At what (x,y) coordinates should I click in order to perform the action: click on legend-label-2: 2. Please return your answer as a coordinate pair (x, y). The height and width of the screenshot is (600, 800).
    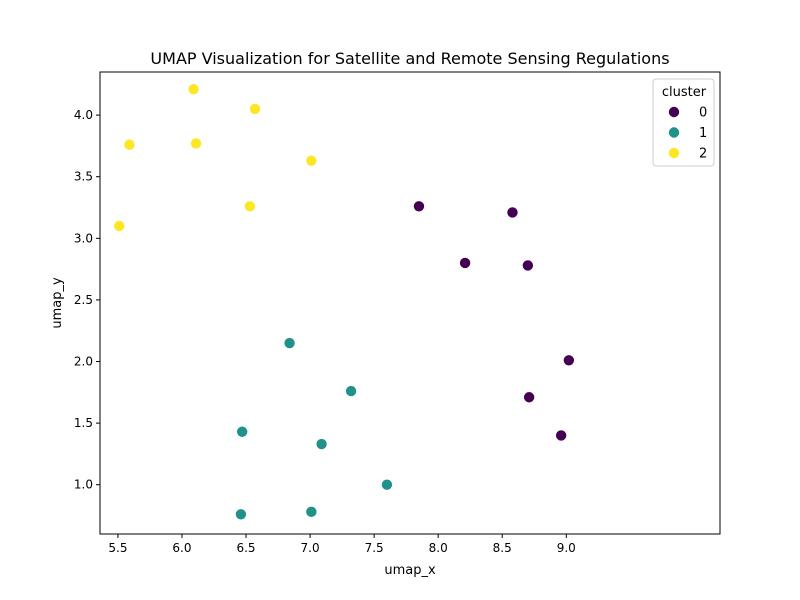
    Looking at the image, I should click on (703, 154).